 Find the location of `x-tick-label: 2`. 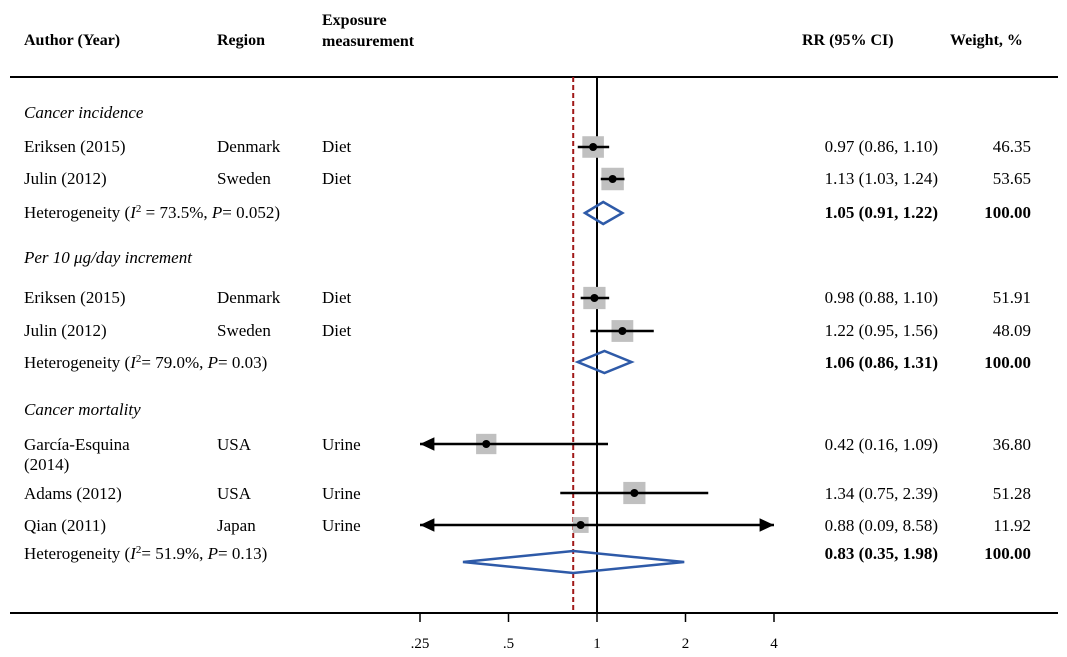

x-tick-label: 2 is located at coordinates (686, 644).